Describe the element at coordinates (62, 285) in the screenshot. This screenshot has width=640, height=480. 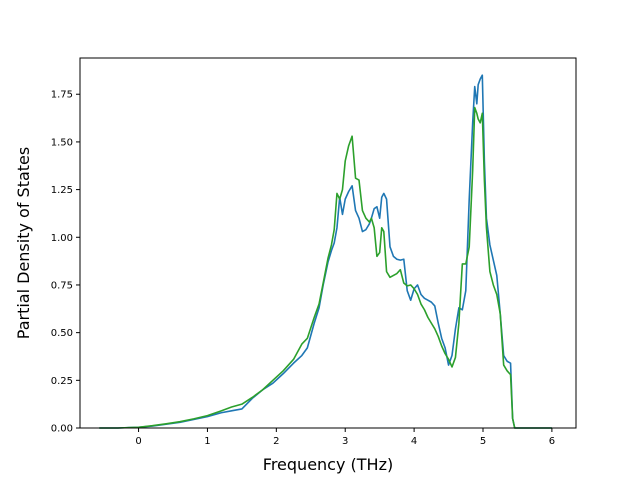
I see `y-tick-label: 0.75` at that location.